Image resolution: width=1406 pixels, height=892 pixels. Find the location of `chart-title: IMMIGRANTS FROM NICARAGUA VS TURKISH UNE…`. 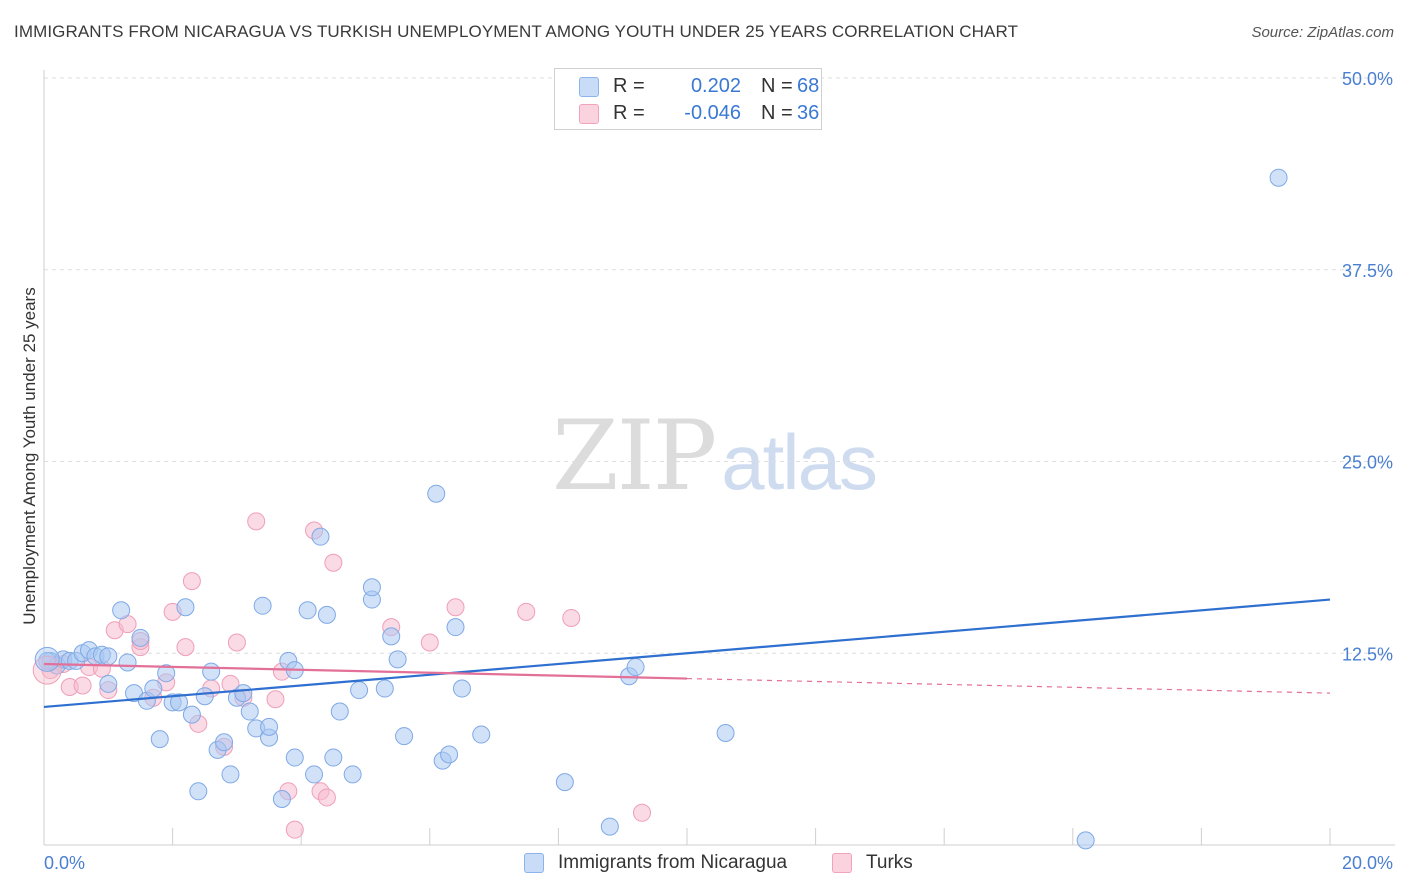

chart-title: IMMIGRANTS FROM NICARAGUA VS TURKISH UNE… is located at coordinates (516, 31).